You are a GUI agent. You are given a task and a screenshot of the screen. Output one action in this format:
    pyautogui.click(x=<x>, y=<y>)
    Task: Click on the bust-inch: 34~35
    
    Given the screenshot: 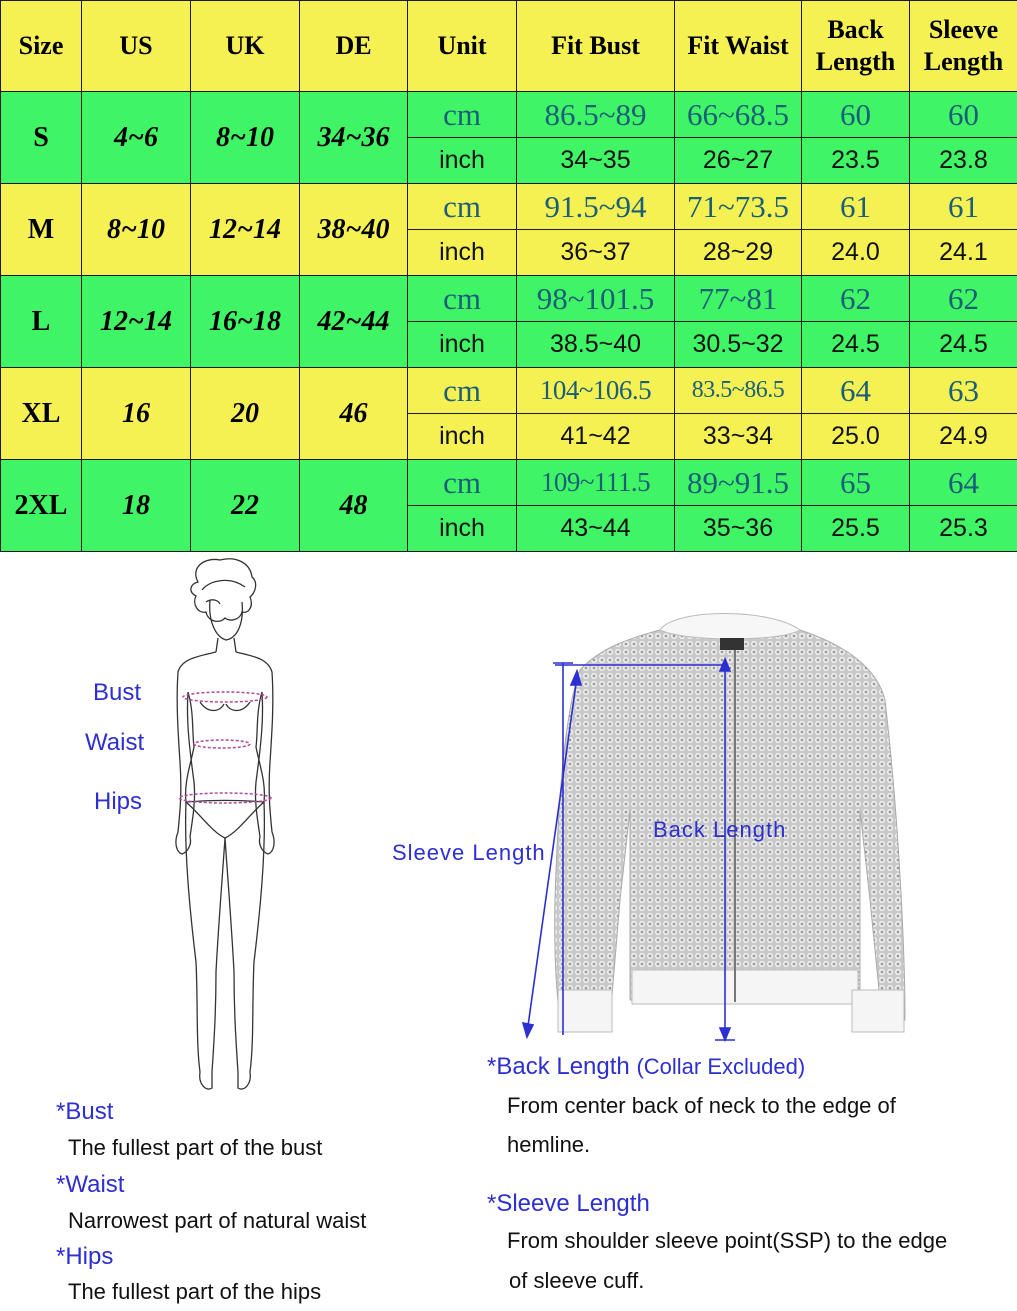 What is the action you would take?
    pyautogui.click(x=596, y=161)
    